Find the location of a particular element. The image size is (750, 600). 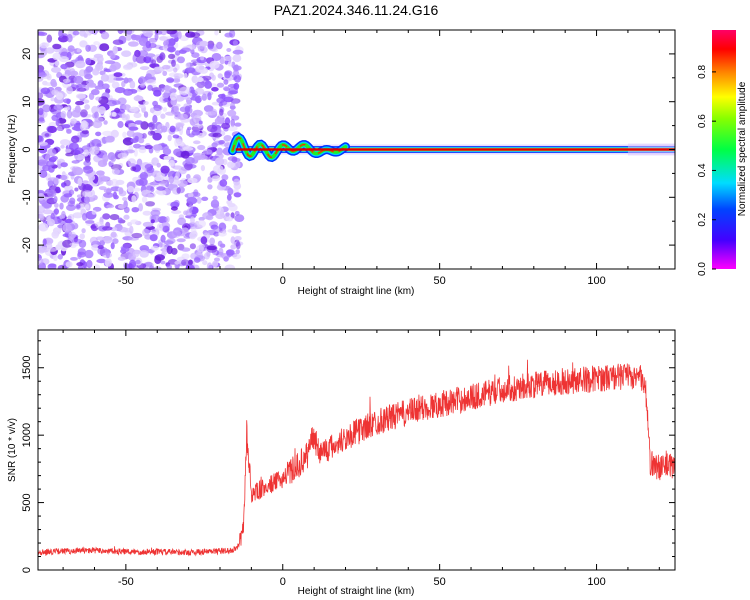

colorbar-gradient is located at coordinates (724, 149).